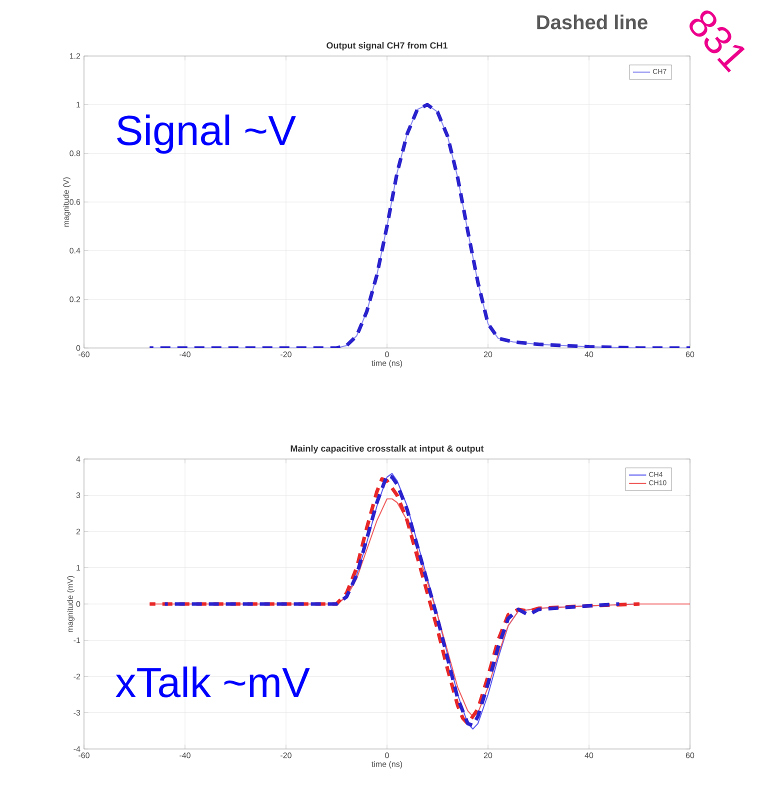 This screenshot has width=763, height=790. What do you see at coordinates (77, 677) in the screenshot?
I see `y-tick-label: -2` at bounding box center [77, 677].